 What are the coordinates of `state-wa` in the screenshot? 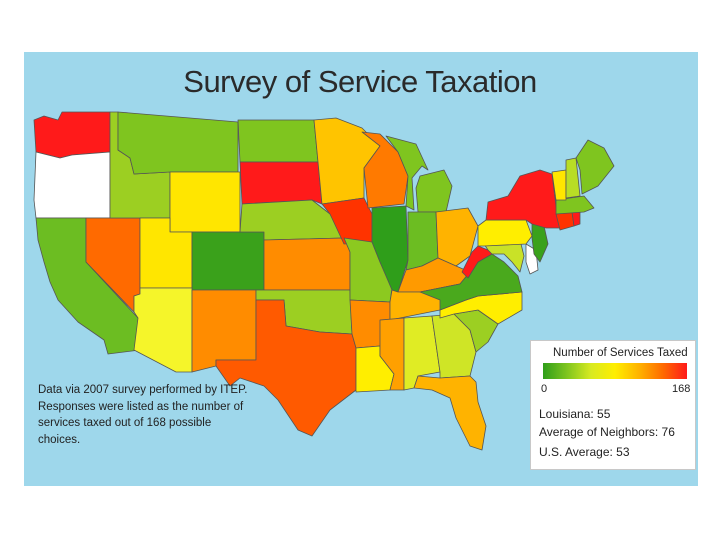 It's located at (72, 135).